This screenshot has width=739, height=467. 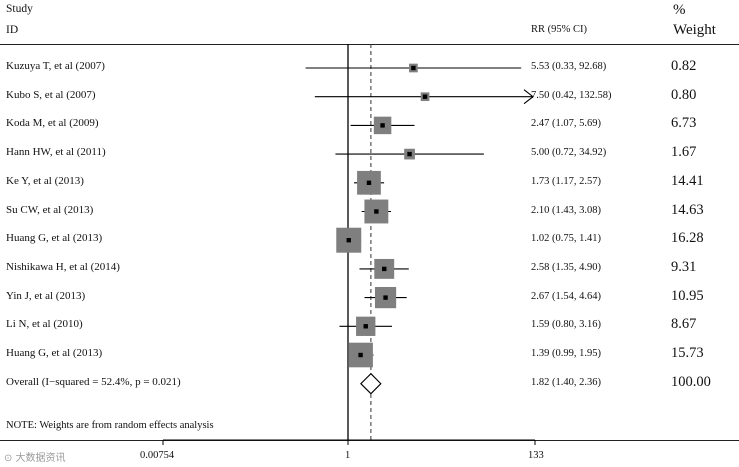 I want to click on header-study: Study, so click(x=19, y=9).